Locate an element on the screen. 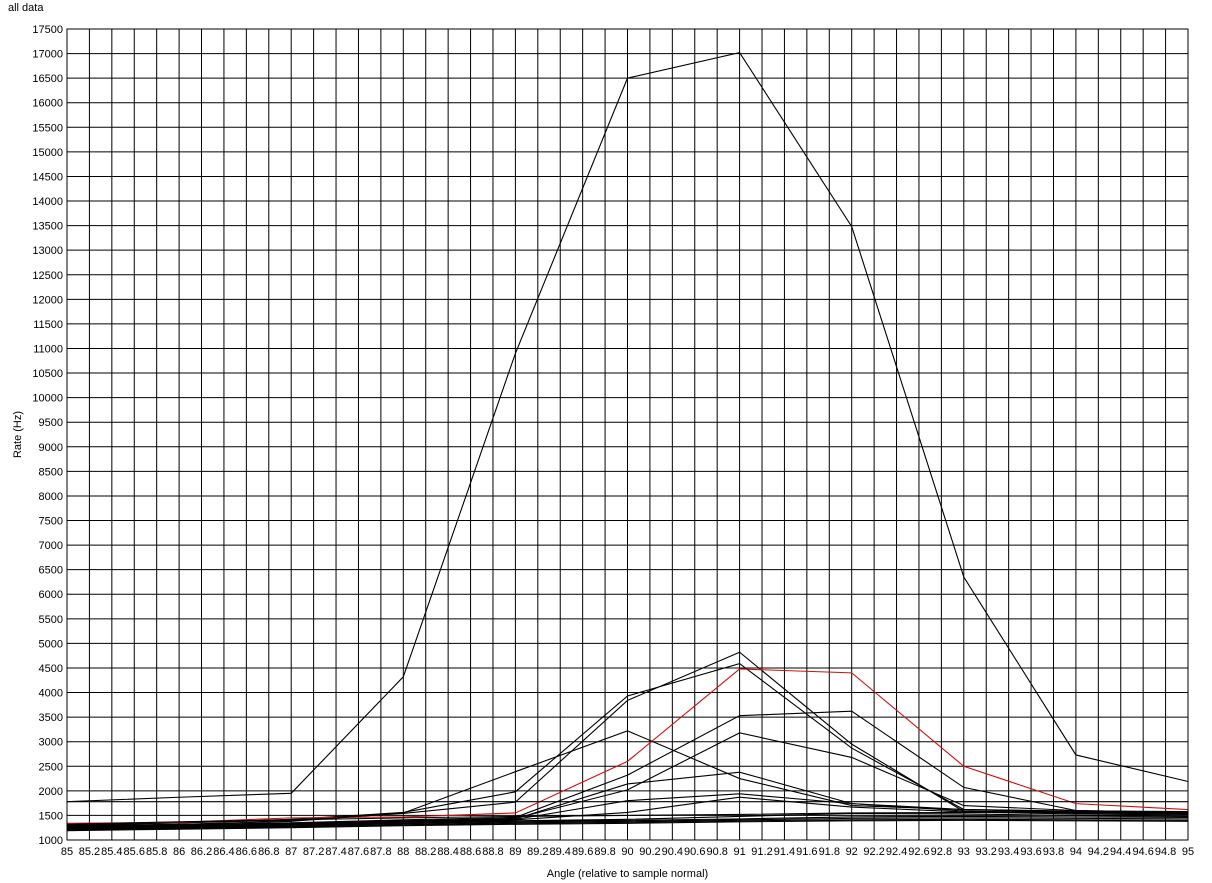 Image resolution: width=1212 pixels, height=883 pixels. x-tick-label: 92.8 is located at coordinates (941, 852).